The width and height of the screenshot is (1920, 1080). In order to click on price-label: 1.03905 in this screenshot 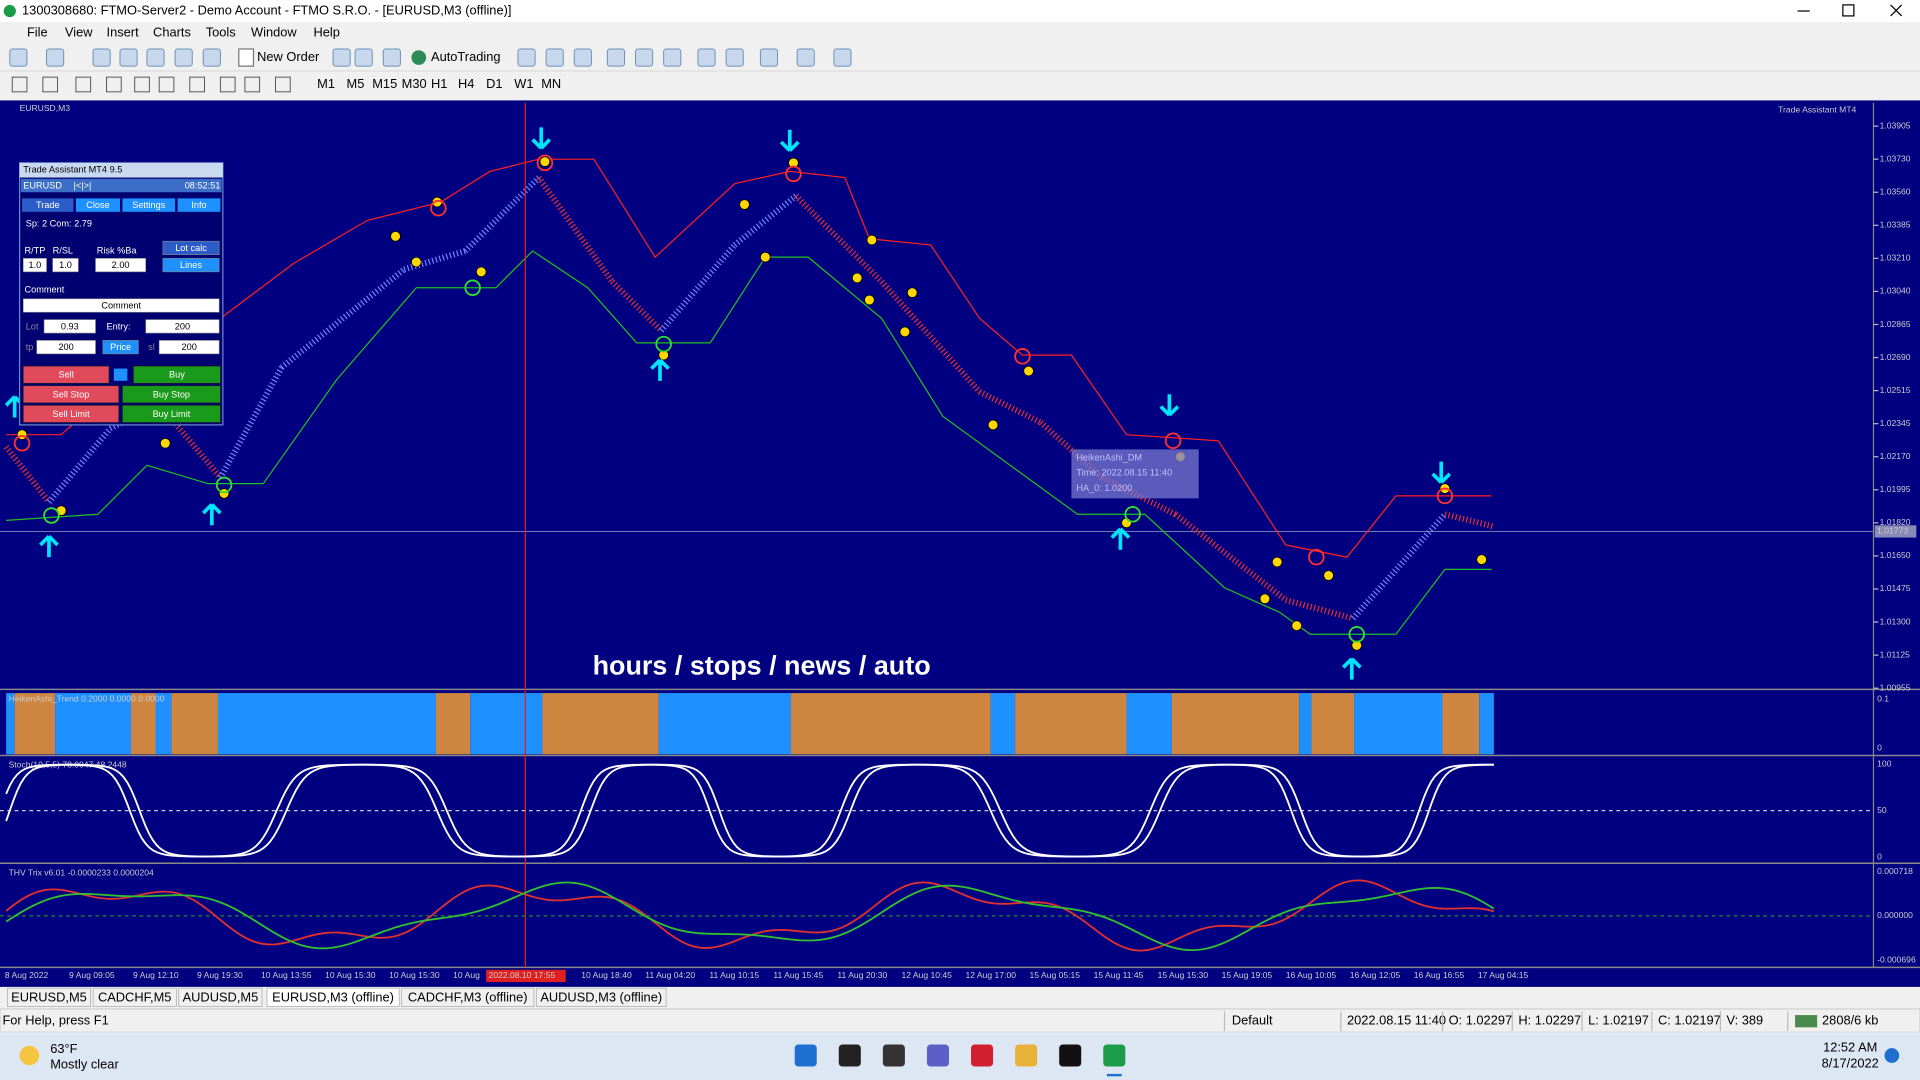, I will do `click(1895, 125)`.